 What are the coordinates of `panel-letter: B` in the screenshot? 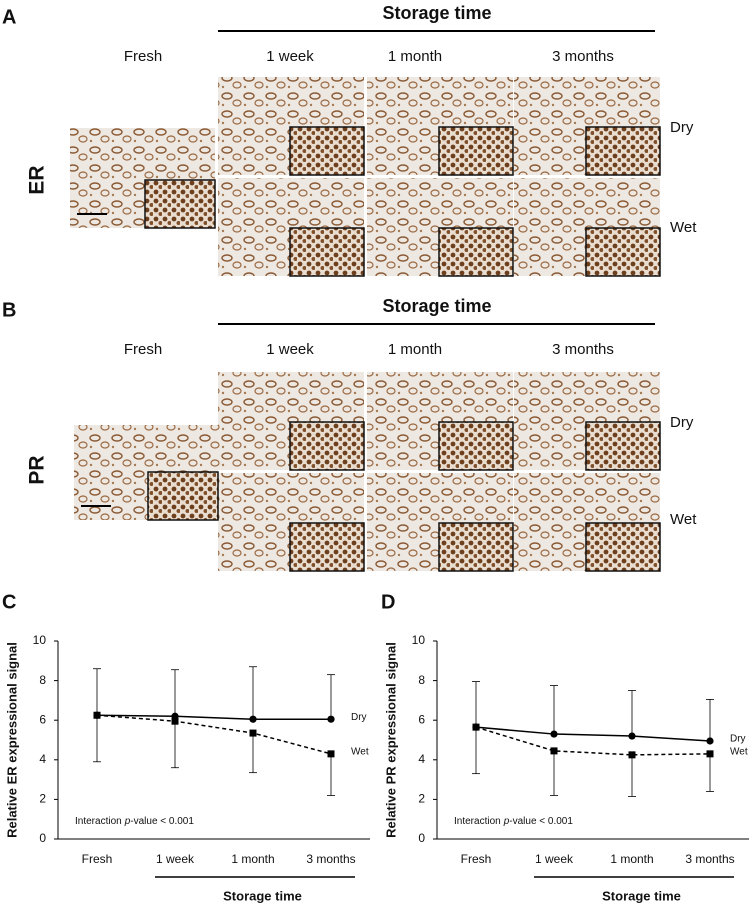 It's located at (9, 310).